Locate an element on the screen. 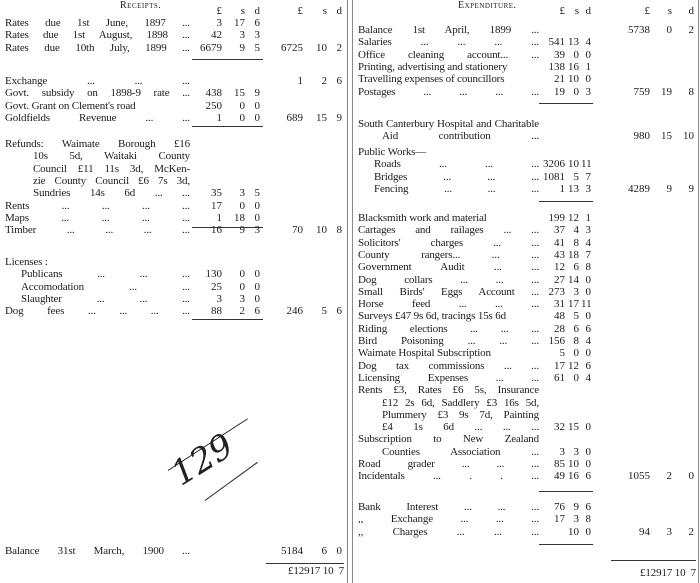 The image size is (700, 583). item-pence: 5 is located at coordinates (257, 47).